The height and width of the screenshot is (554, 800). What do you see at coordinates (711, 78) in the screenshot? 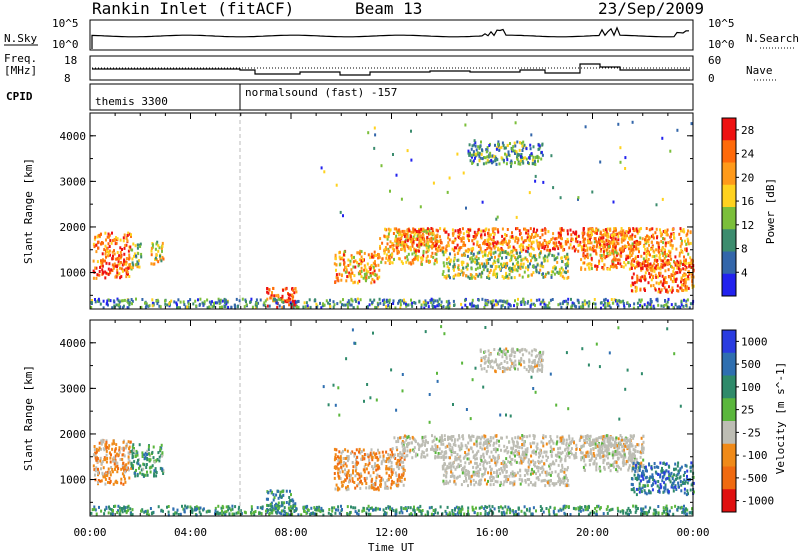
I see `nave-tick-low: 0` at bounding box center [711, 78].